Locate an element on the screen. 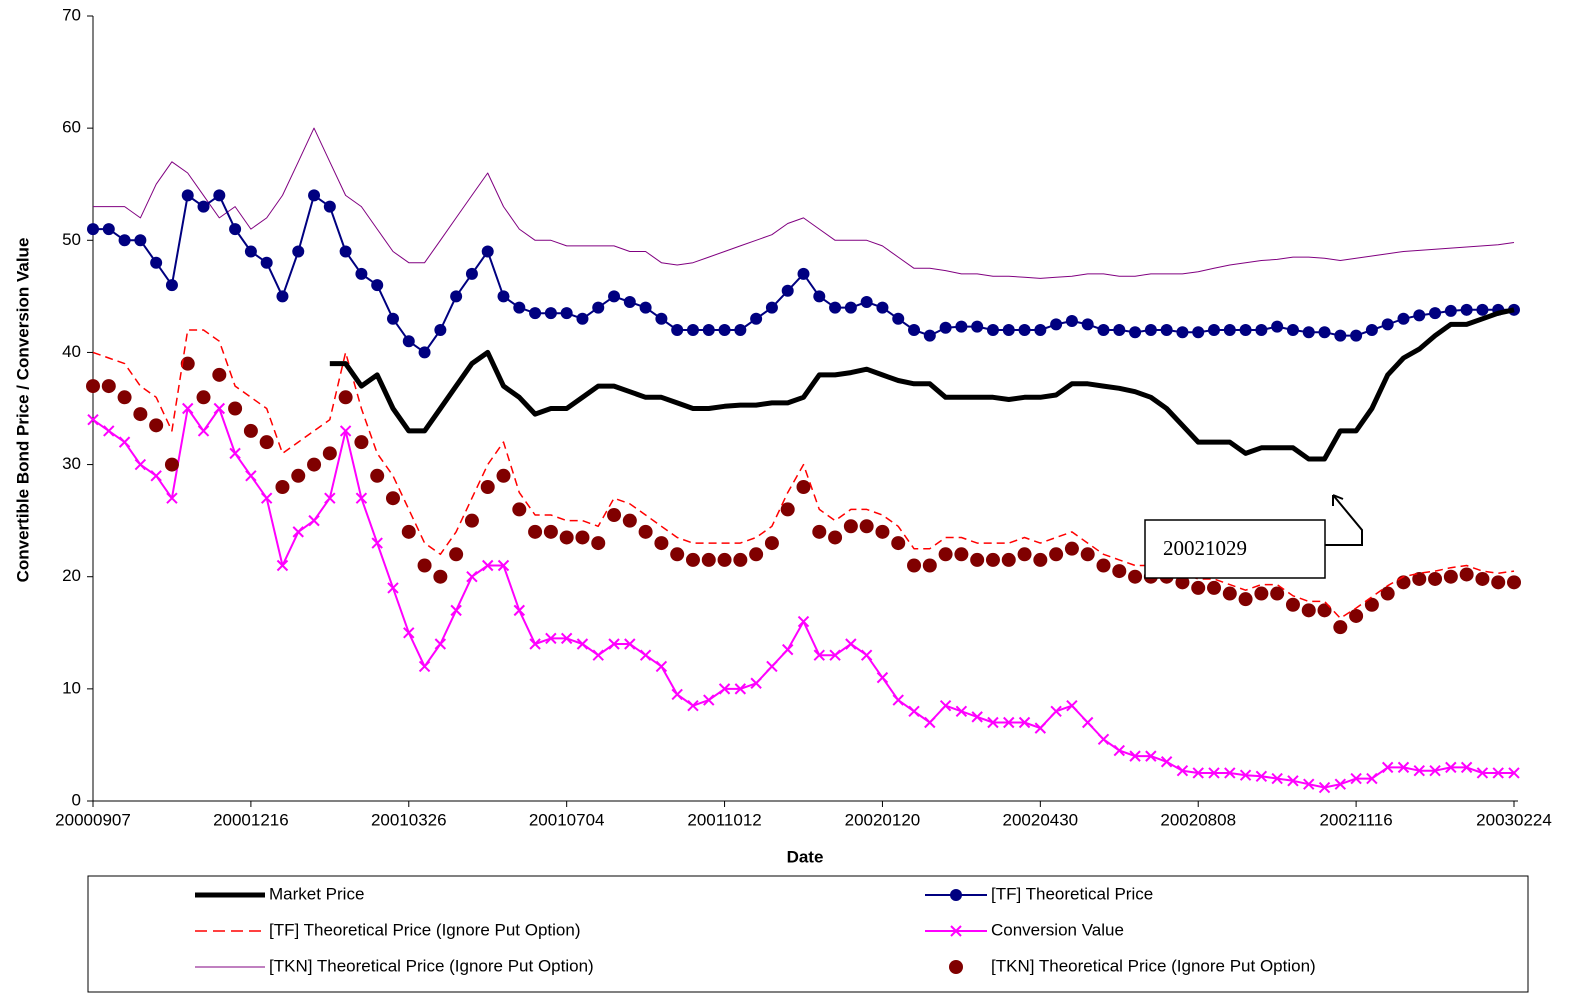  y-tick-label: 10 is located at coordinates (71, 687).